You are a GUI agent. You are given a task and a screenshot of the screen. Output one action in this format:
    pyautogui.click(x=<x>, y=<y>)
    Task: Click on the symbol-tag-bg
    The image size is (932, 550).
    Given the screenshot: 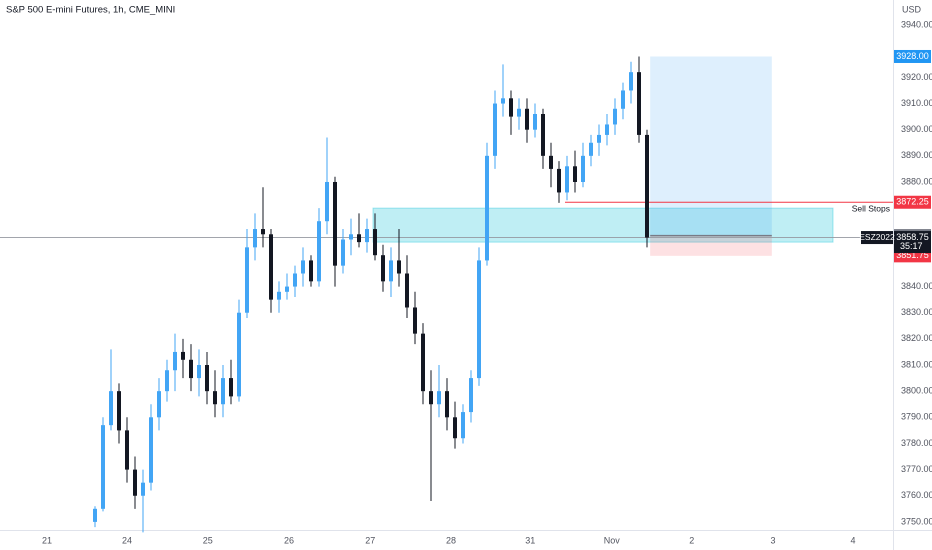 What is the action you would take?
    pyautogui.click(x=877, y=238)
    